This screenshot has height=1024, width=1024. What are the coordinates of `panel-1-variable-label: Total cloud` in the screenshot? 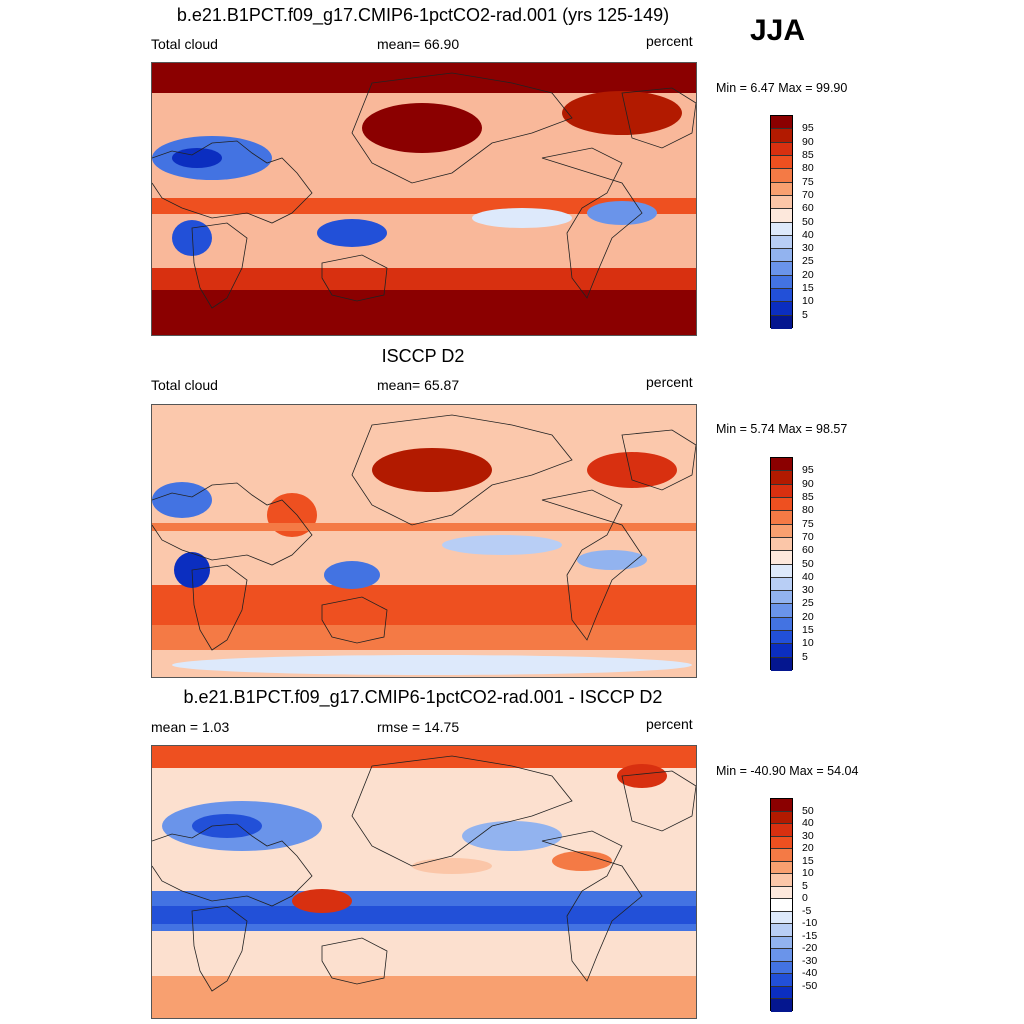 It's located at (184, 44).